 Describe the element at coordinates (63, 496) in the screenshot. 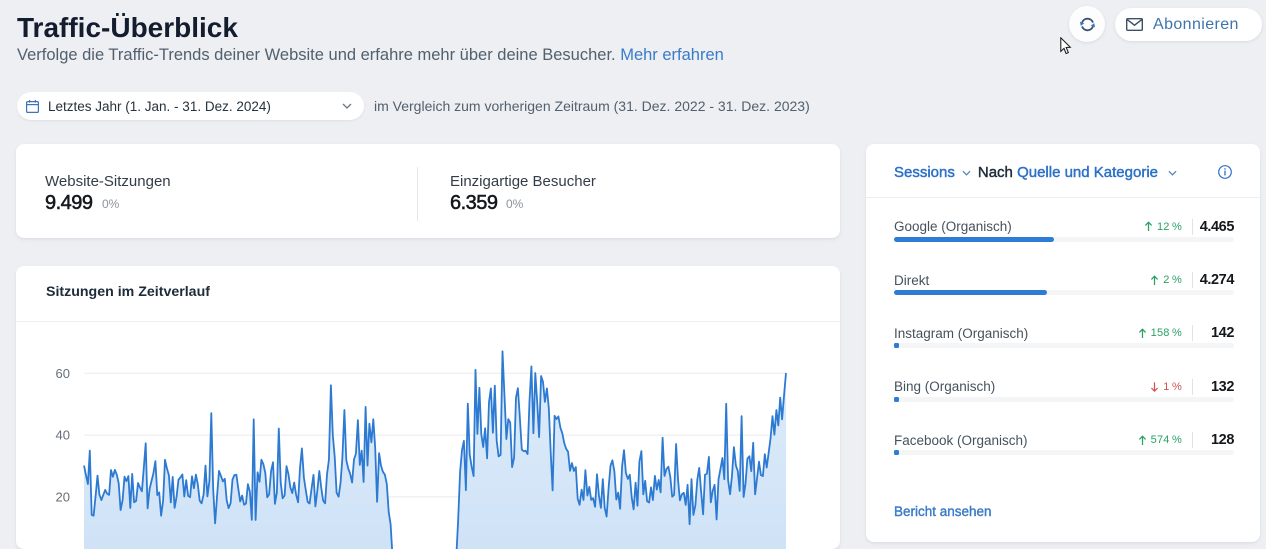

I see `svg-text: 20` at that location.